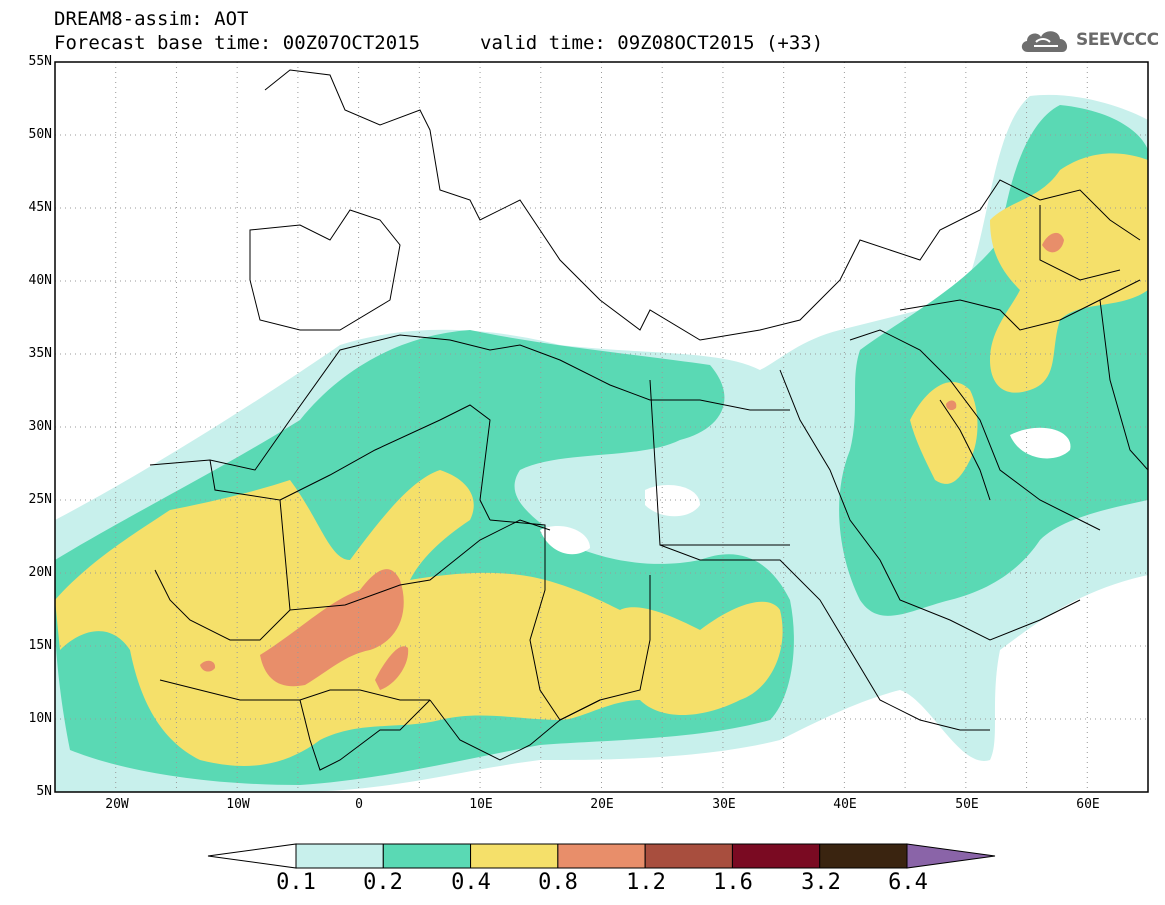 The width and height of the screenshot is (1165, 905). Describe the element at coordinates (908, 882) in the screenshot. I see `colorbar-label: 6.4` at that location.